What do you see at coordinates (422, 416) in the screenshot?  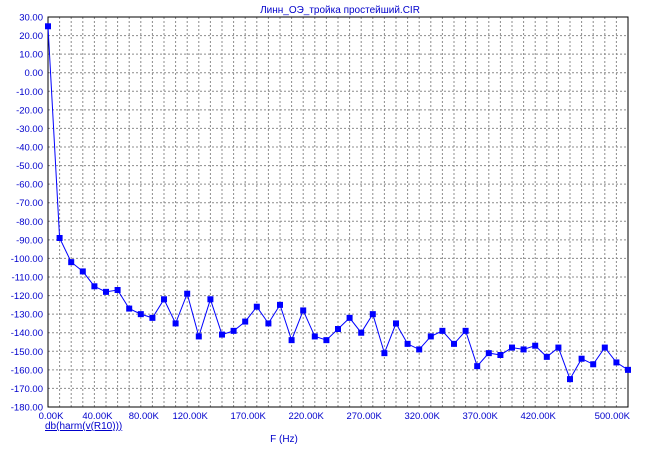 I see `x-tick-label: 320.00K` at bounding box center [422, 416].